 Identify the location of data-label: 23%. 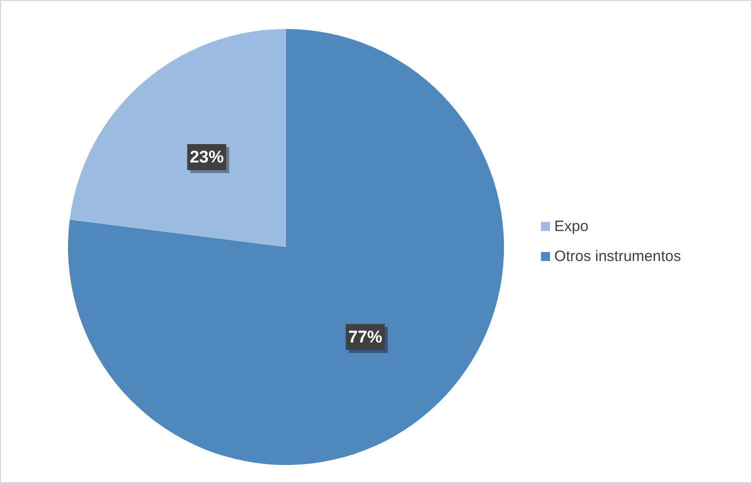
(207, 157).